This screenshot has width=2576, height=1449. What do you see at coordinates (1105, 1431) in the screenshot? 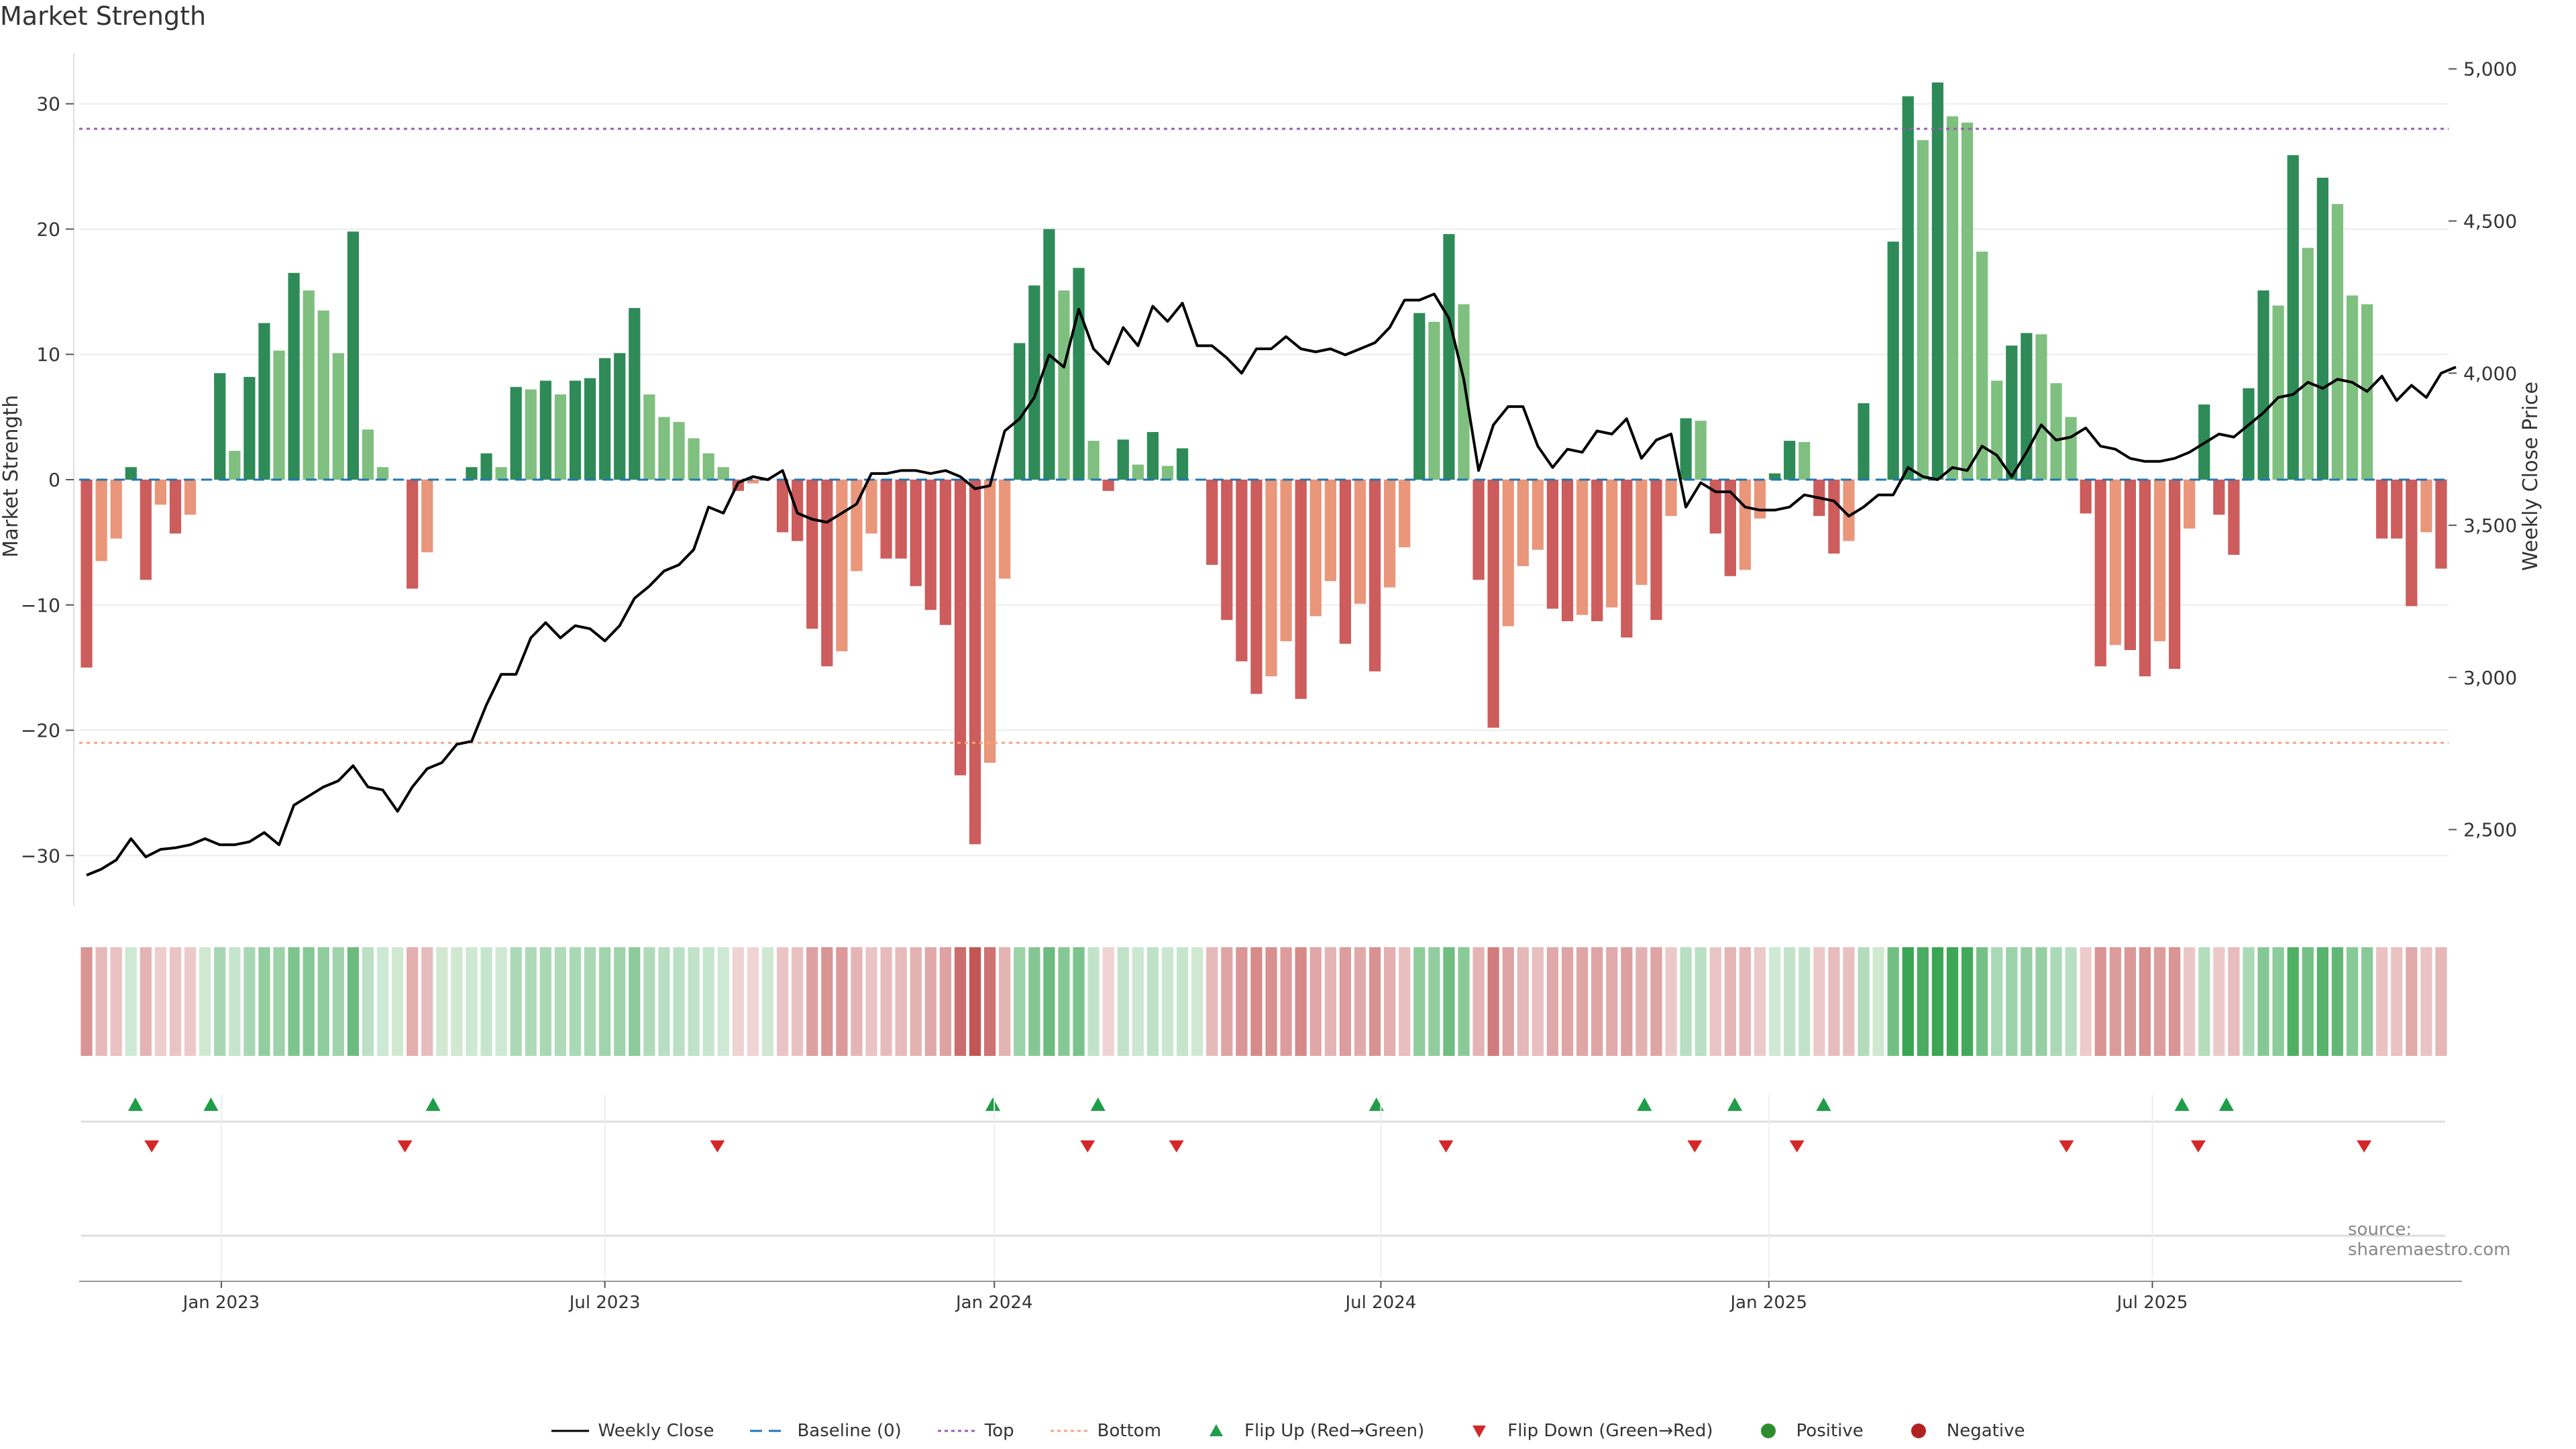
I see `legend-item-bottom: Bottom` at bounding box center [1105, 1431].